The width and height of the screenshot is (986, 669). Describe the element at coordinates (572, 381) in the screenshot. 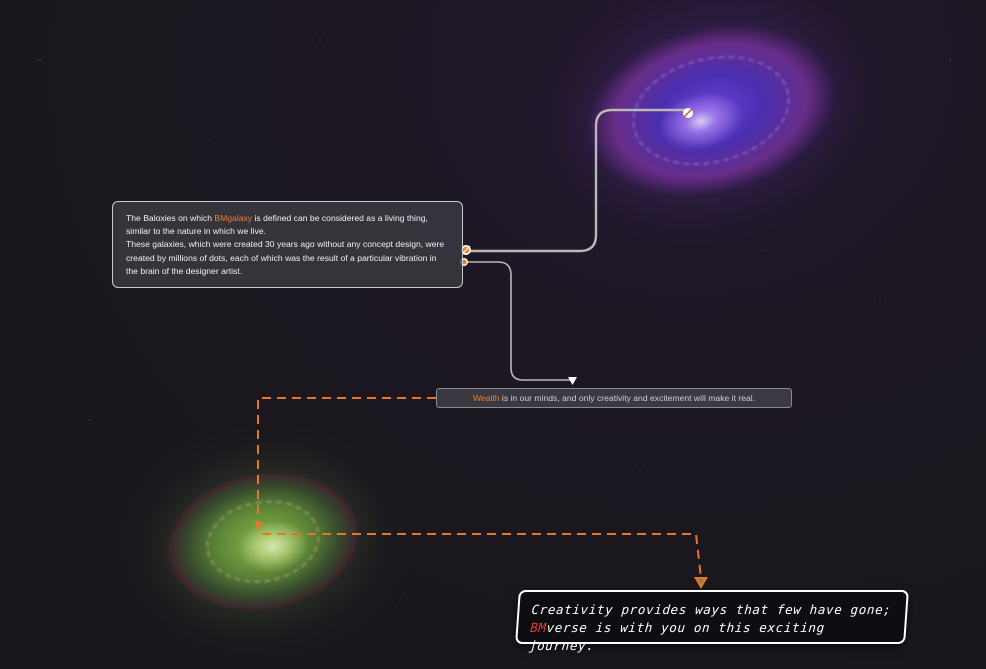

I see `wealth-arrow-icon` at that location.